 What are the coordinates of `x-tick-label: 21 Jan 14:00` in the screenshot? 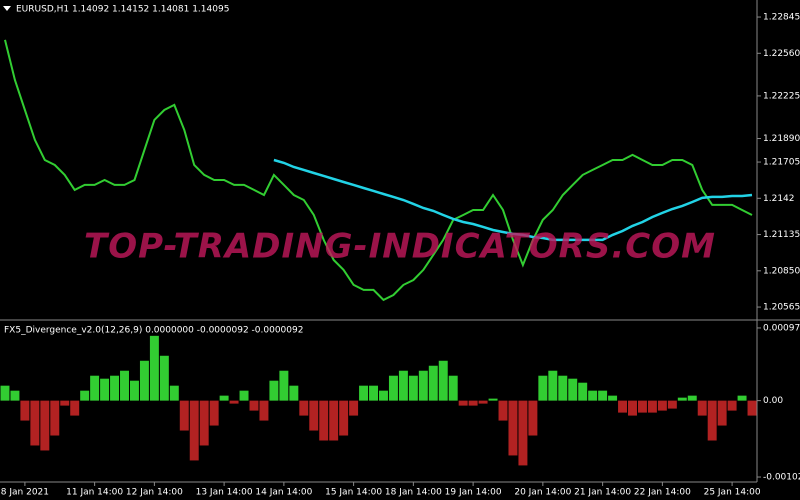 It's located at (602, 493).